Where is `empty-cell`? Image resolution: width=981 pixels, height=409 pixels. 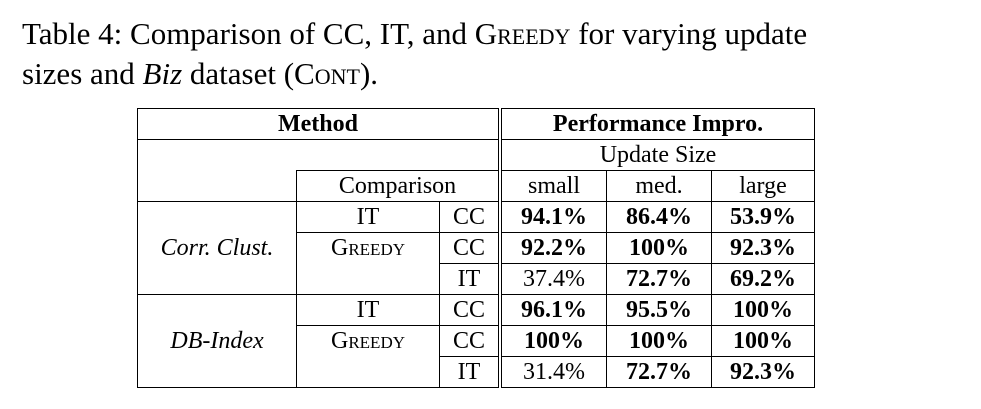
empty-cell is located at coordinates (217, 186).